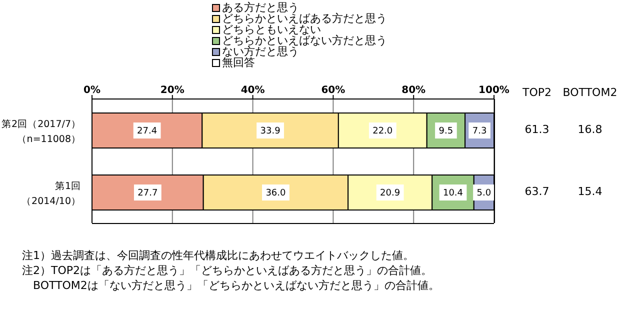  I want to click on data-label: 5.0, so click(484, 193).